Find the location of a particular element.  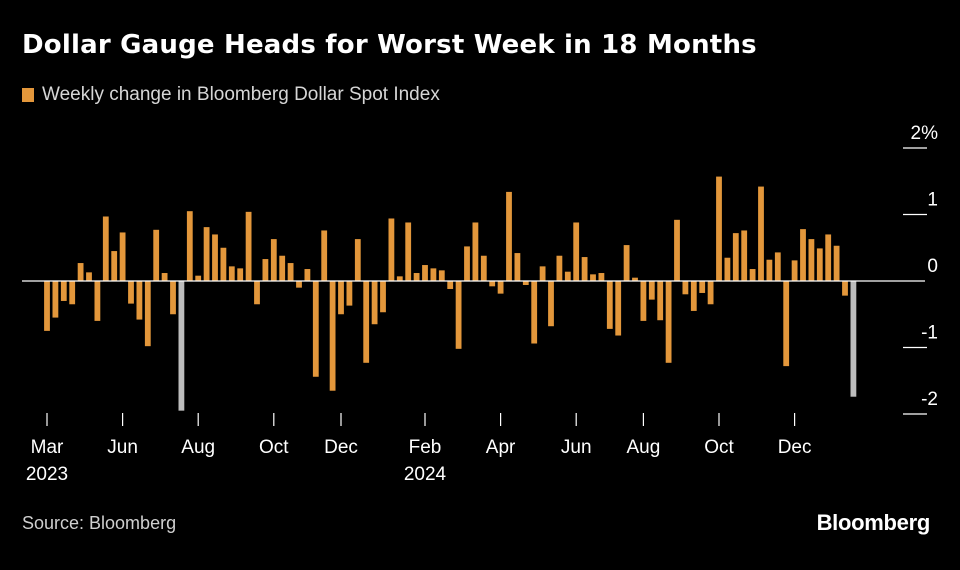

x-tick-label: Dec is located at coordinates (341, 447).